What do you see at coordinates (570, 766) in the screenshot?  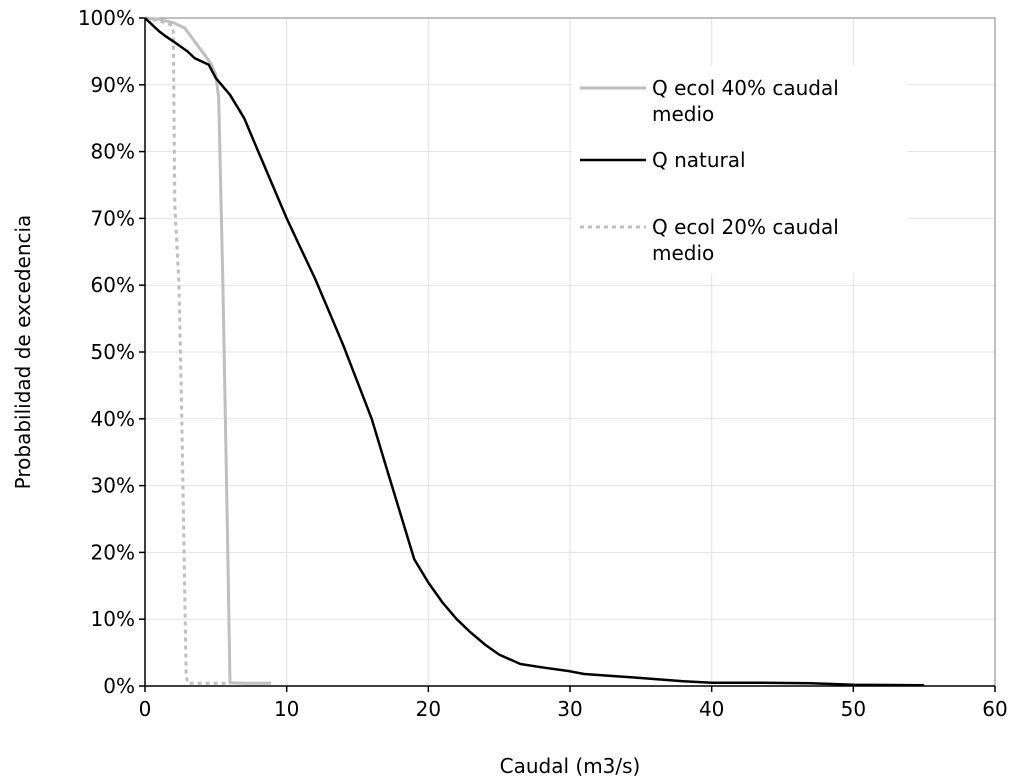 I see `x-axis-title: Caudal (m3/s)` at bounding box center [570, 766].